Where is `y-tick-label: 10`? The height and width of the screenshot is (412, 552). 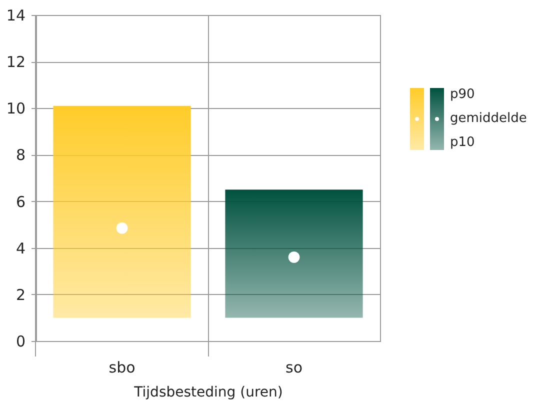 y-tick-label: 10 is located at coordinates (16, 109).